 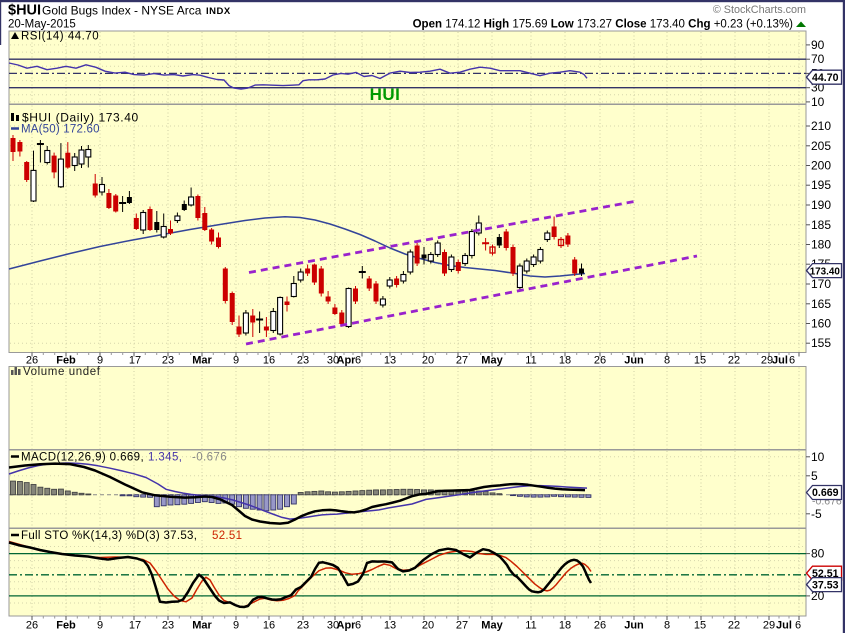 What do you see at coordinates (821, 304) in the screenshot?
I see `svg-text: 165` at bounding box center [821, 304].